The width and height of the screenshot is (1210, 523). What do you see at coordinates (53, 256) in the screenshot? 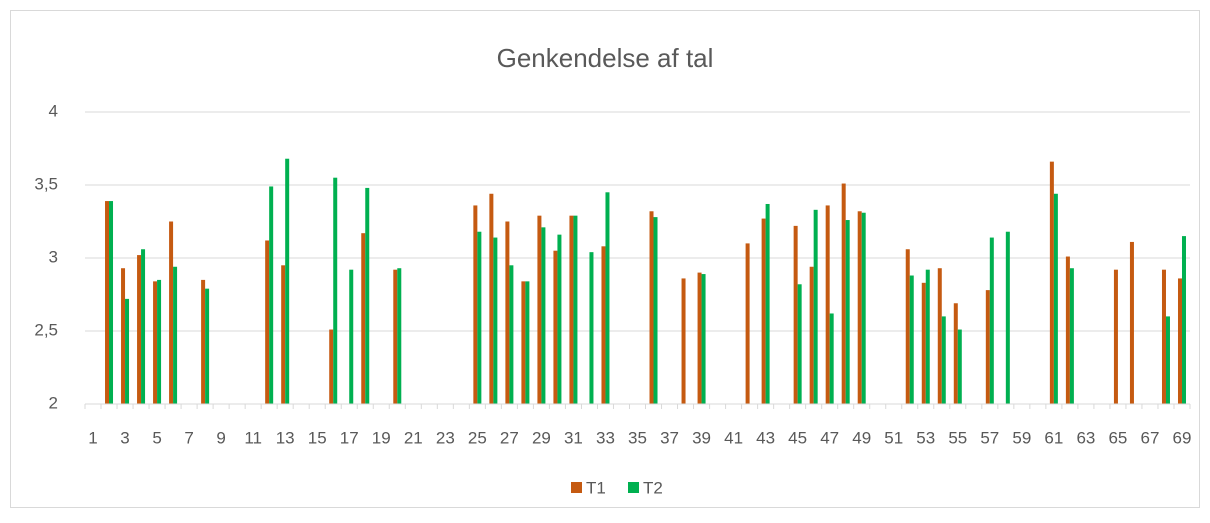
I see `y-tick-label: 3` at bounding box center [53, 256].